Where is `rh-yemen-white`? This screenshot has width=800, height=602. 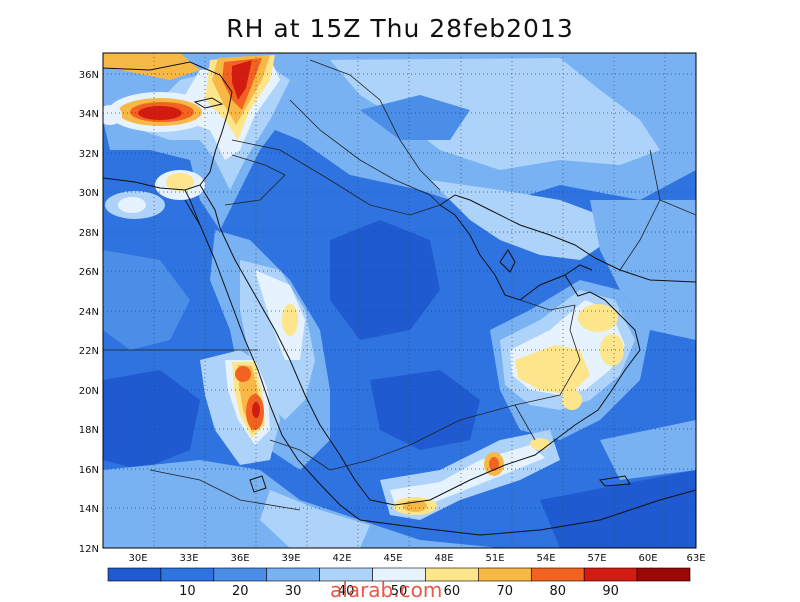 rh-yemen-white is located at coordinates (467, 476).